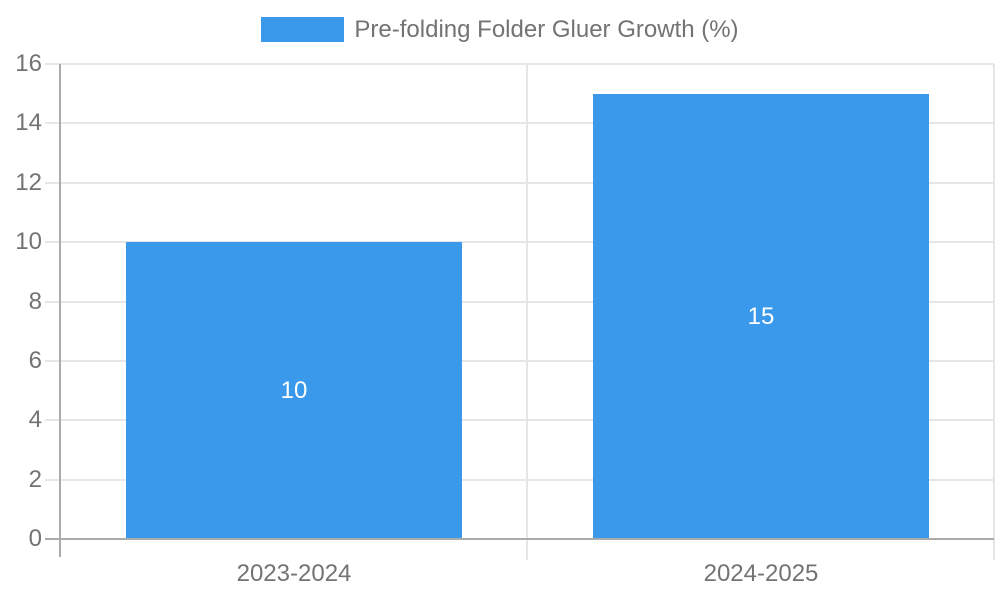  I want to click on x-tick-label: 2023-2024, so click(294, 573).